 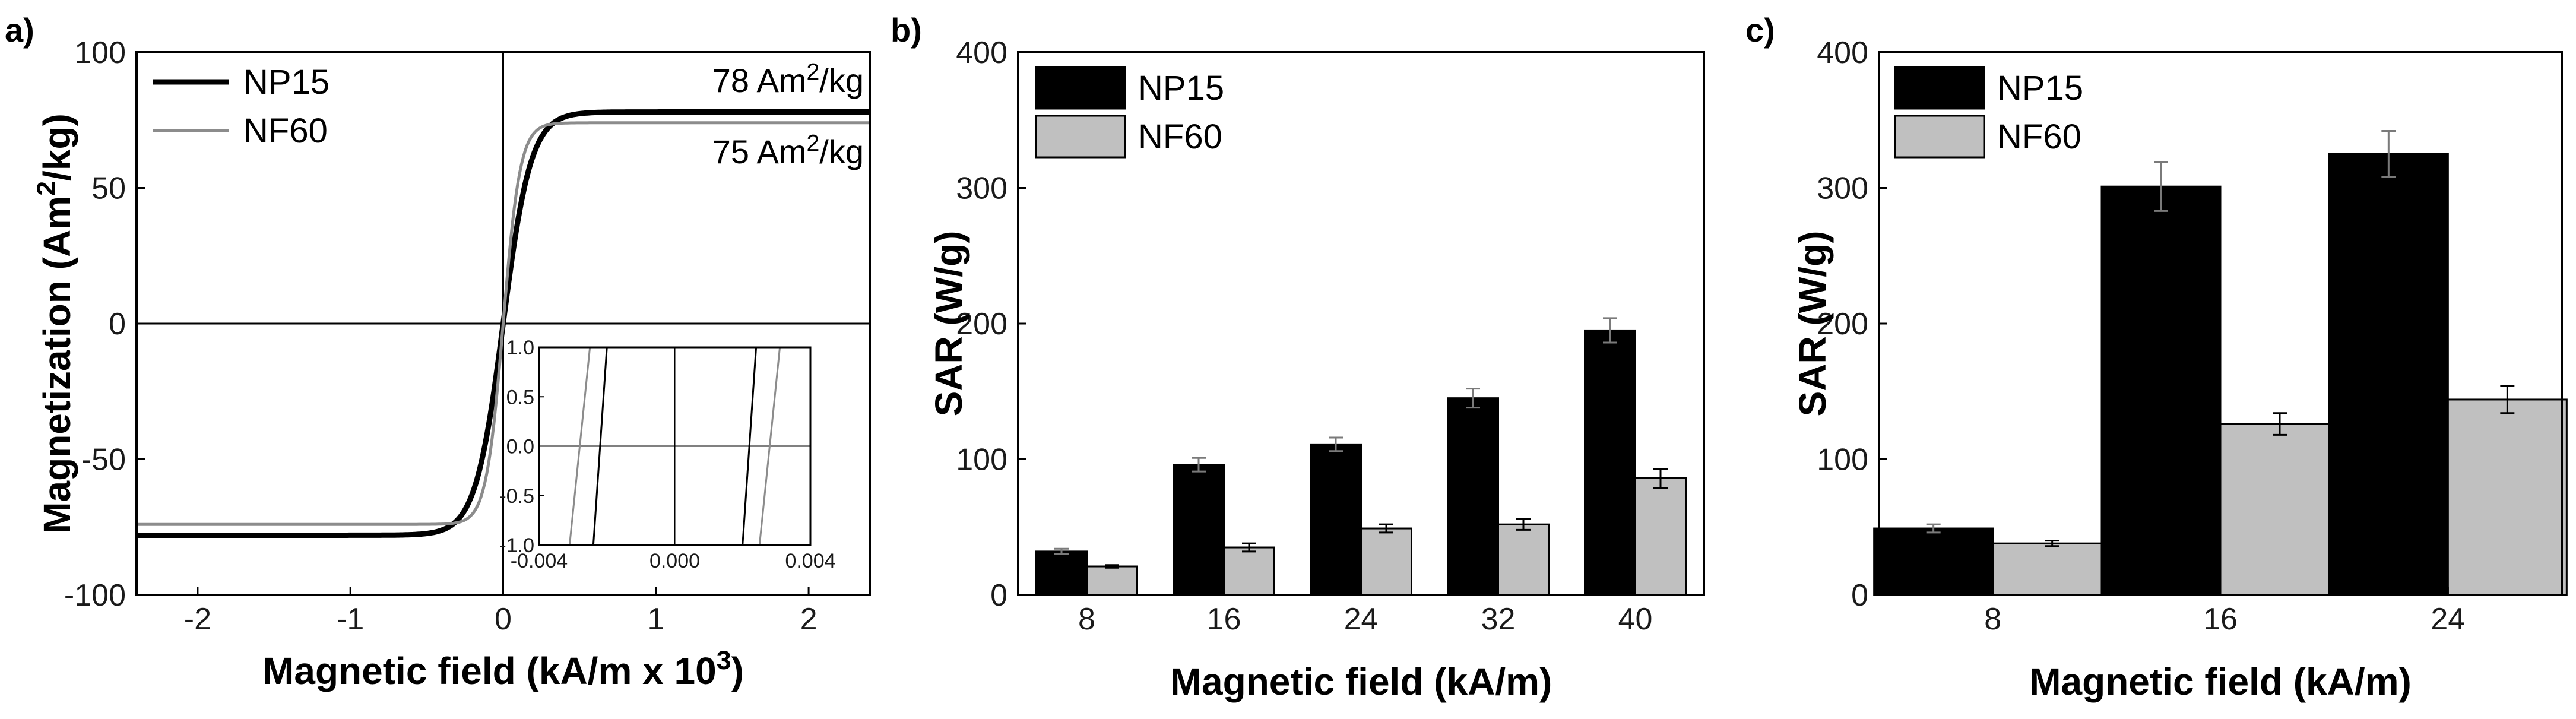 What do you see at coordinates (351, 619) in the screenshot?
I see `x-tick-label: -1` at bounding box center [351, 619].